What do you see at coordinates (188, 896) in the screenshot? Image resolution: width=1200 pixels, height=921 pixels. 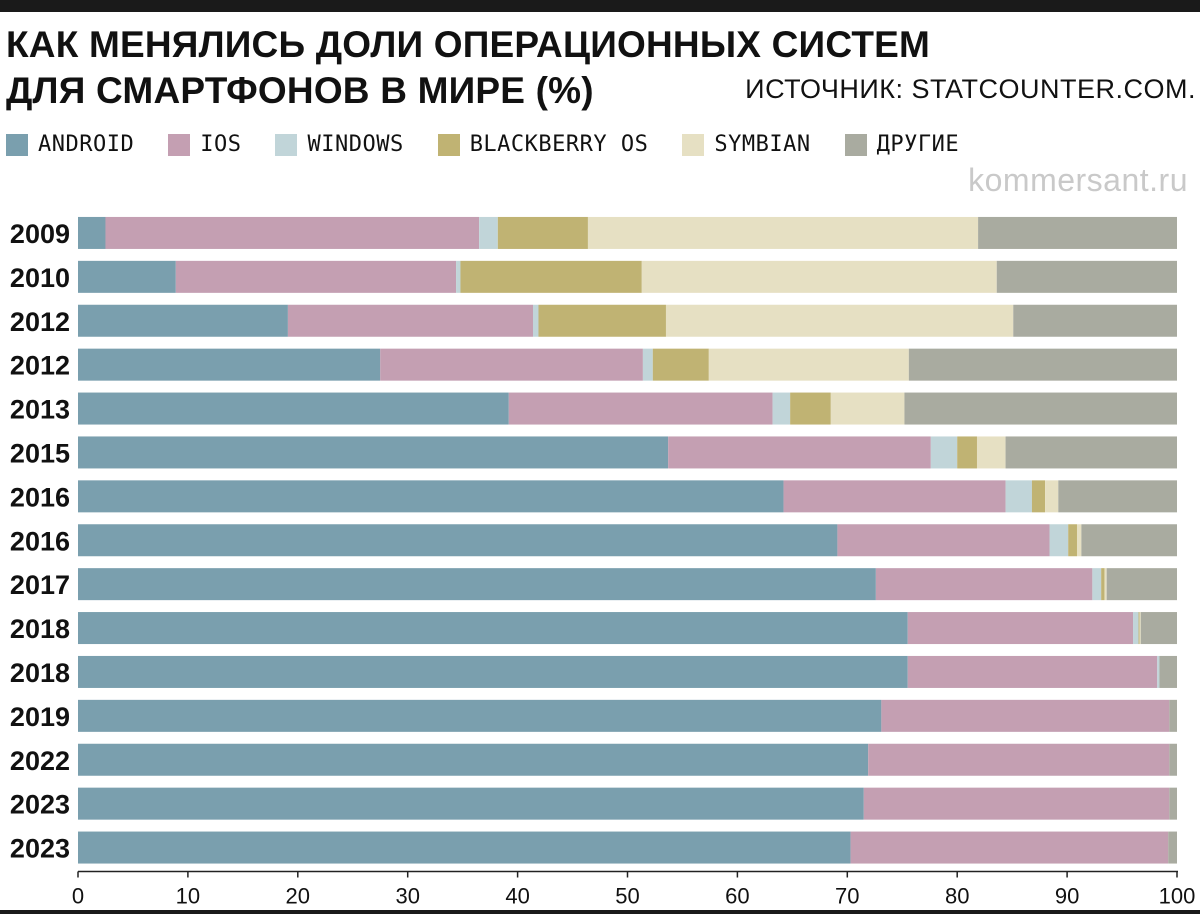 I see `x-tick-label: 10` at bounding box center [188, 896].